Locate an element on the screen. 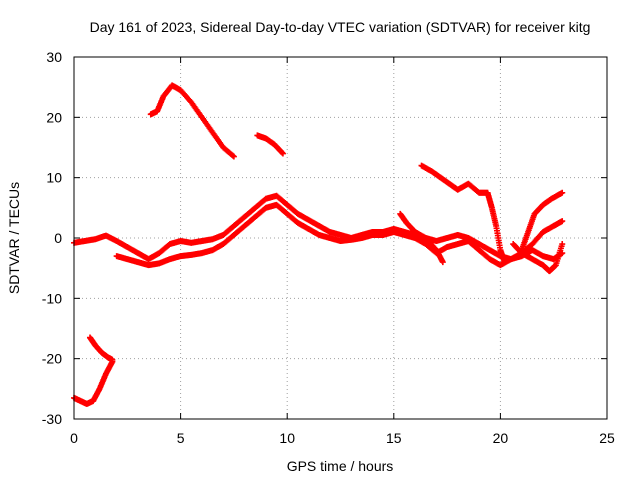  x-tick-label: 10 is located at coordinates (287, 438).